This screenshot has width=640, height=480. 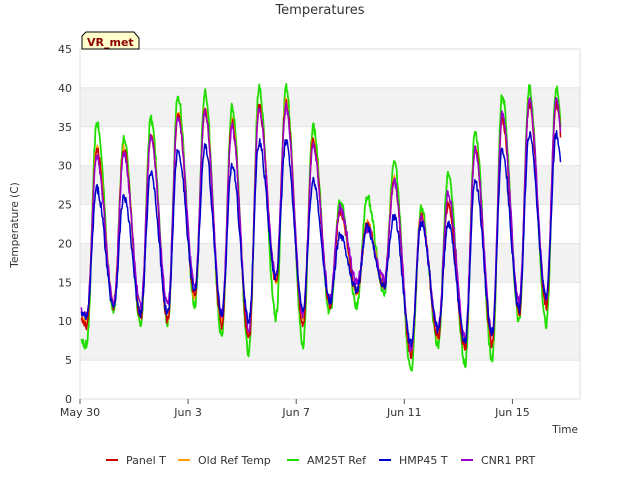 What do you see at coordinates (234, 460) in the screenshot?
I see `legend-label: Old Ref Temp` at bounding box center [234, 460].